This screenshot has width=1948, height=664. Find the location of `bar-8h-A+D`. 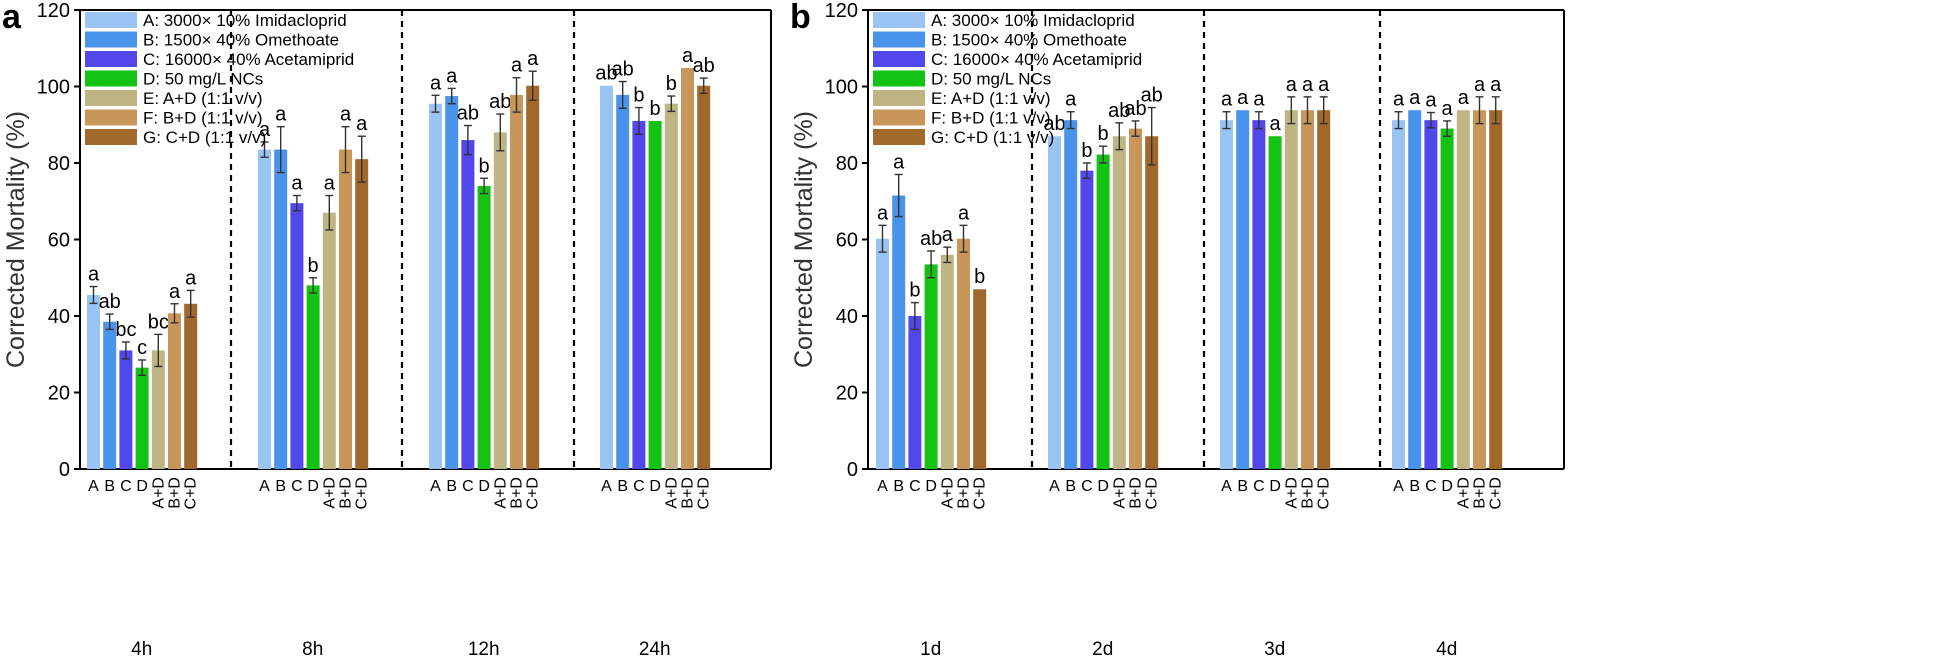

bar-8h-A+D is located at coordinates (329, 340).